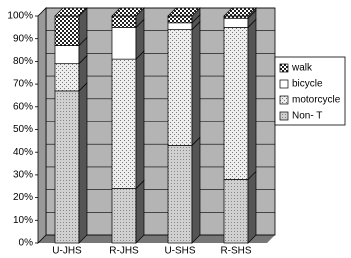 Image resolution: width=351 pixels, height=258 pixels. Describe the element at coordinates (235, 251) in the screenshot. I see `x-tick-label: R-SHS` at that location.